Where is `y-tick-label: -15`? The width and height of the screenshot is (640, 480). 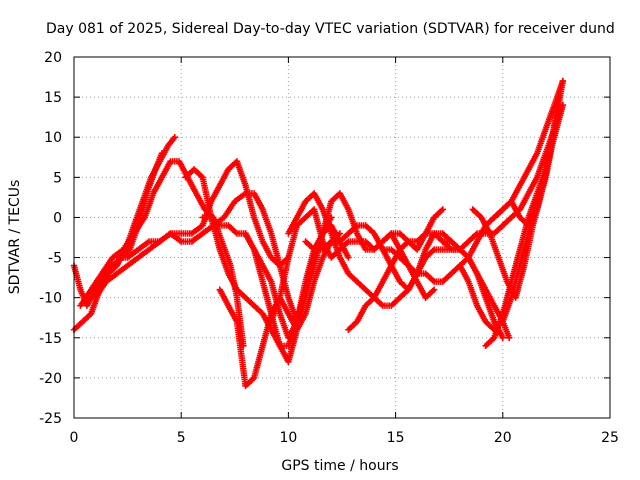
y-tick-label: -15 is located at coordinates (50, 339).